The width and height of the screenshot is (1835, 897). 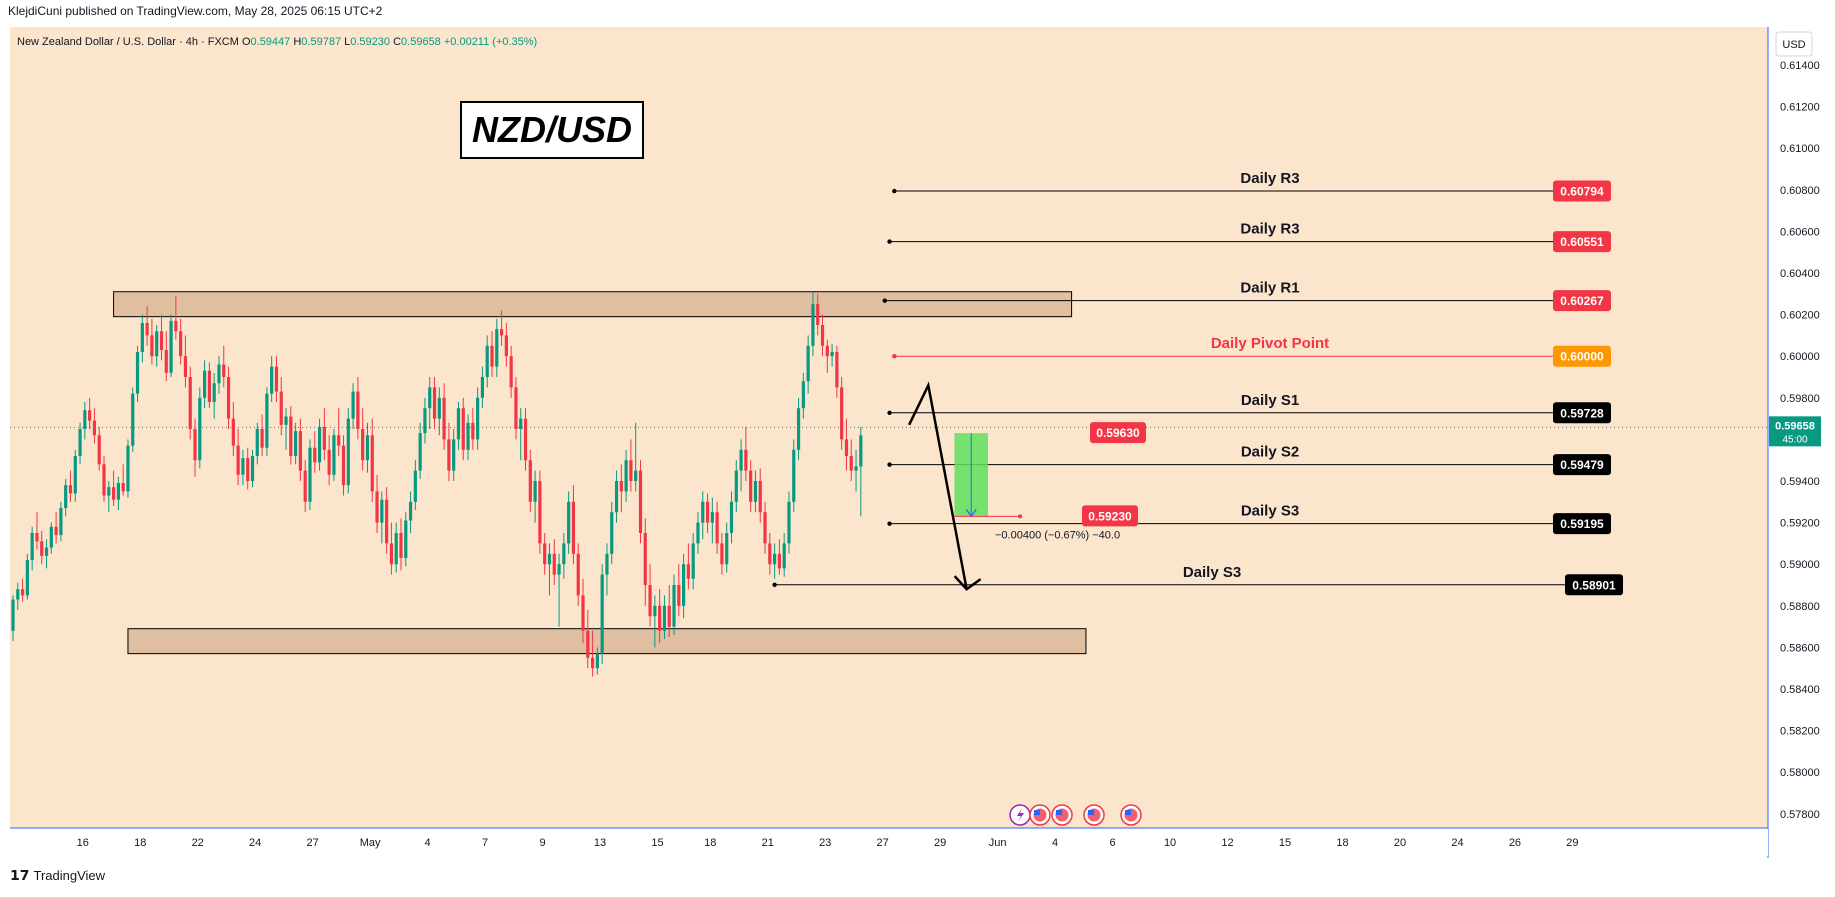 I want to click on level-price-badge-text: 0.60794, so click(x=1582, y=192).